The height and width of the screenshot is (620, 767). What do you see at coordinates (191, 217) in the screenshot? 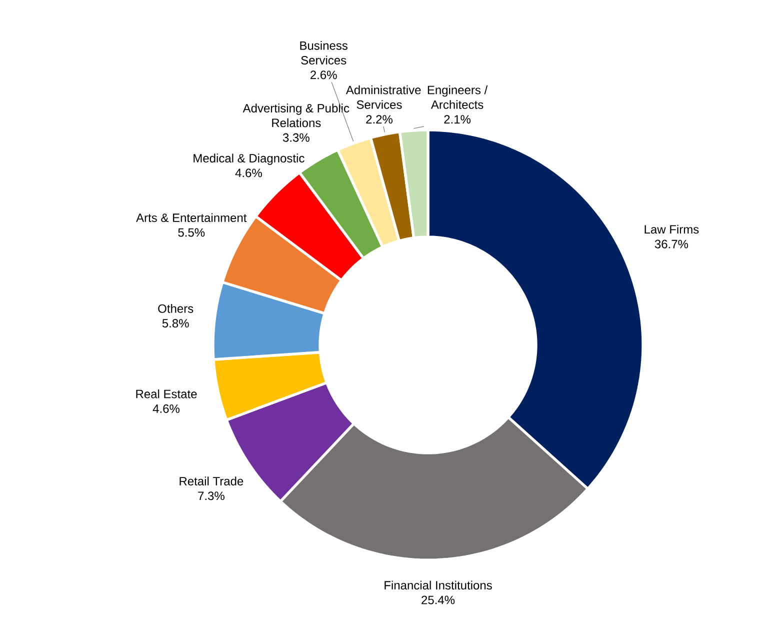
I see `slice-label: Arts & Entertainment` at bounding box center [191, 217].